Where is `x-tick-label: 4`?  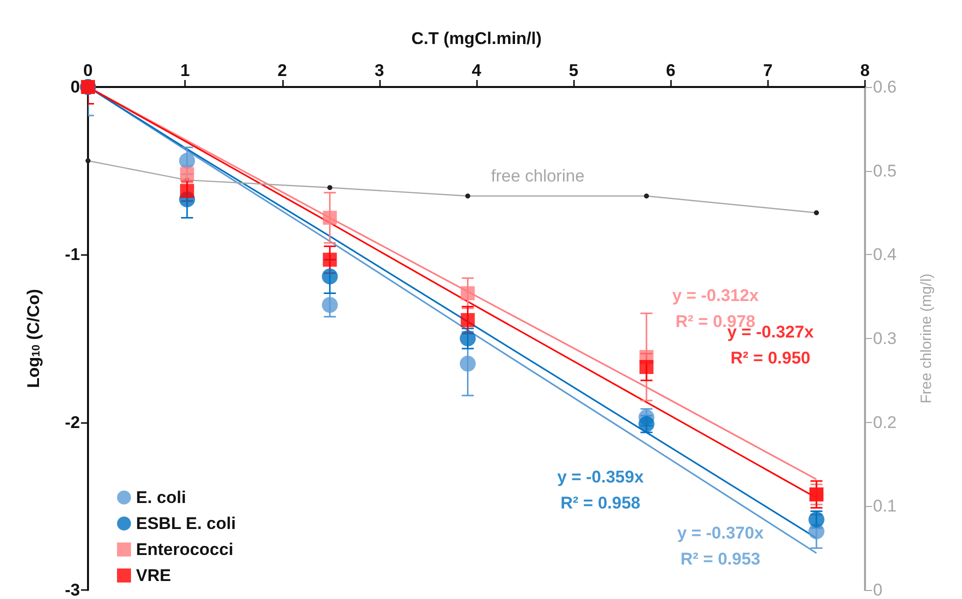 x-tick-label: 4 is located at coordinates (477, 70).